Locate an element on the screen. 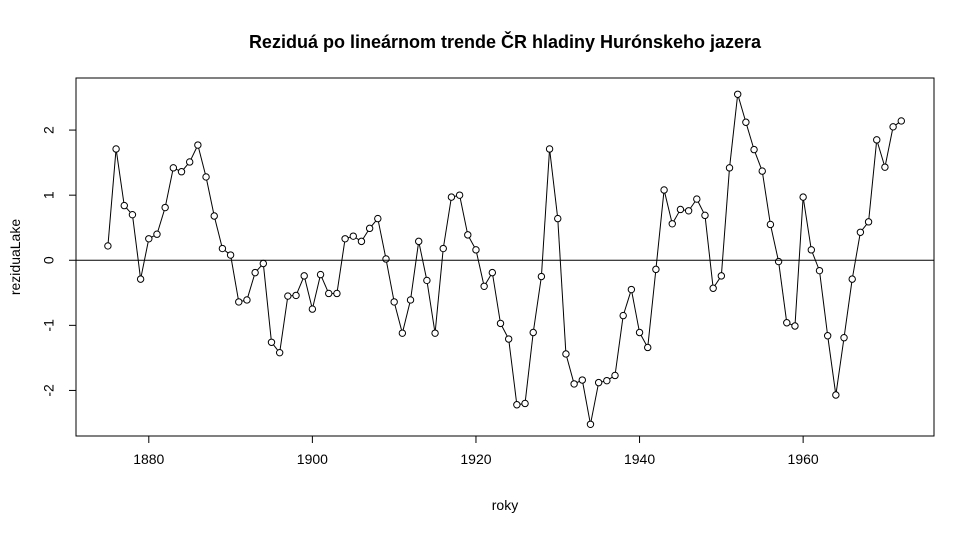 The width and height of the screenshot is (974, 534). x-axis: 1880 1900 1920 1940 1960 is located at coordinates (476, 451).